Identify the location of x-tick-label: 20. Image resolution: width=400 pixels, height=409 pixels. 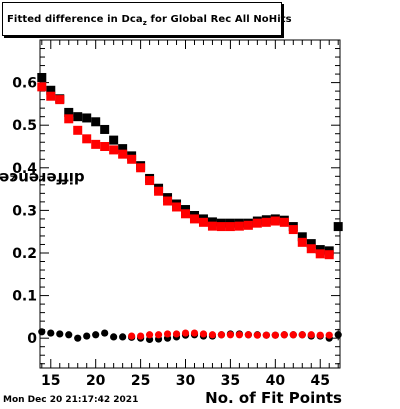
(96, 381).